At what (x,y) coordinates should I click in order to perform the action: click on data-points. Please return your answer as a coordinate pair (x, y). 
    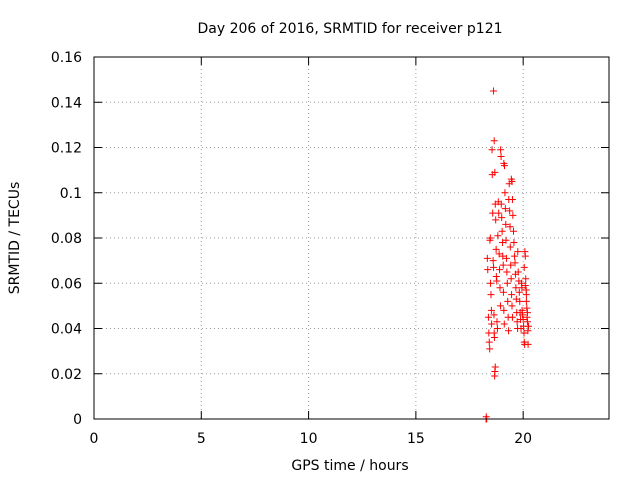
    Looking at the image, I should click on (507, 255).